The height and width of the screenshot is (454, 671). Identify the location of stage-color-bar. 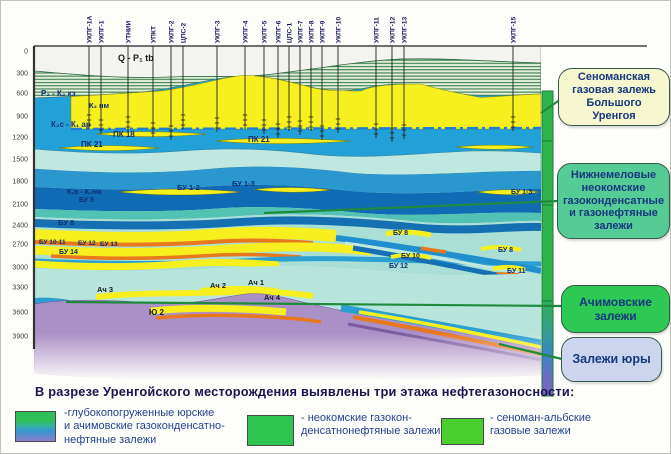
(547, 243).